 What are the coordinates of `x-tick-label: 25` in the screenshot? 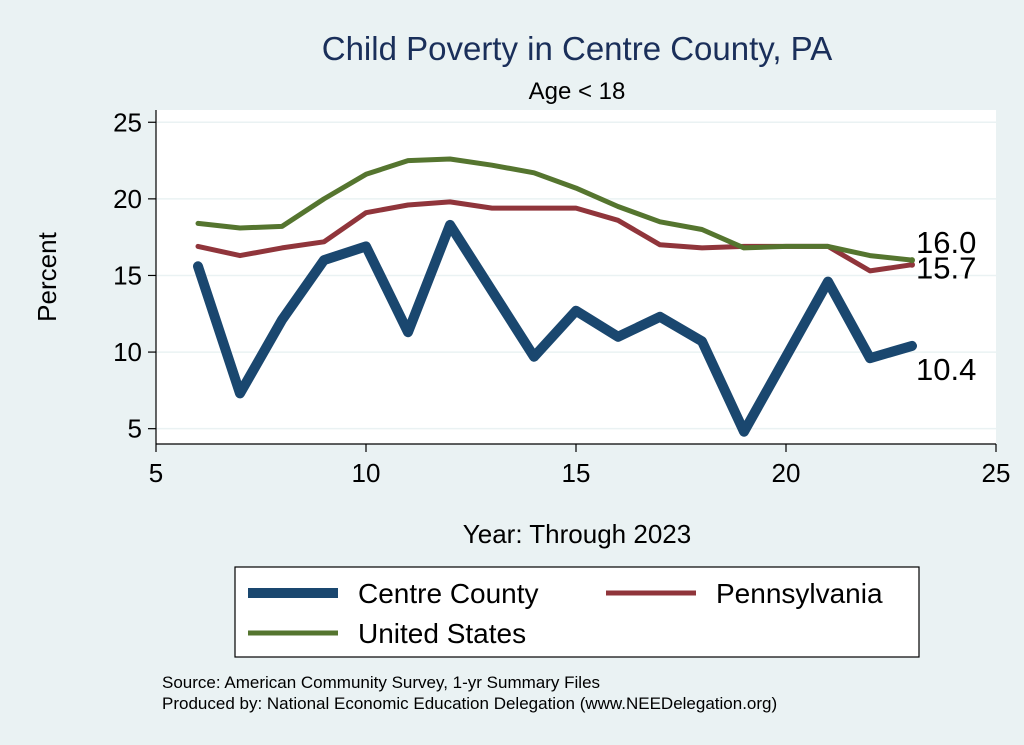 It's located at (996, 473).